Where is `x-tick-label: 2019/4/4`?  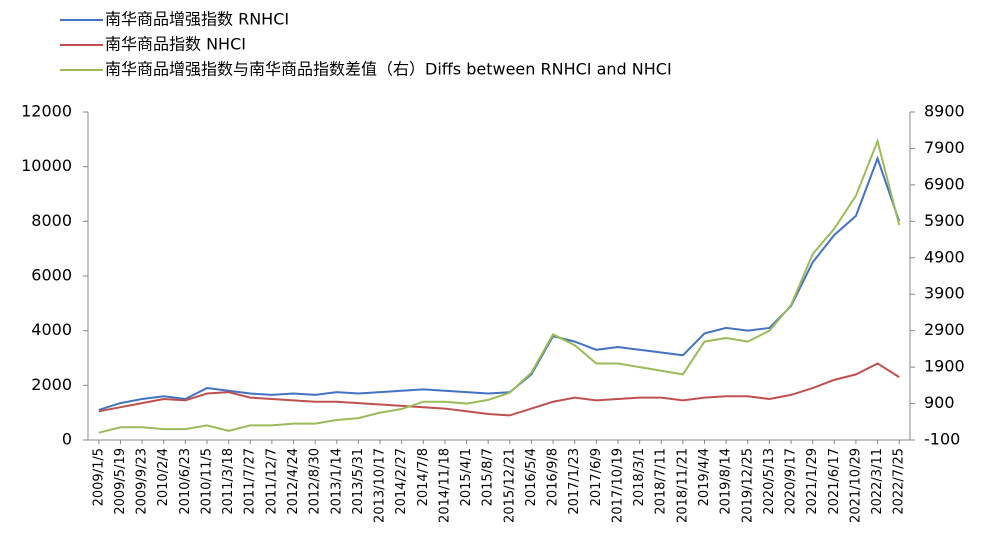 x-tick-label: 2019/4/4 is located at coordinates (704, 477).